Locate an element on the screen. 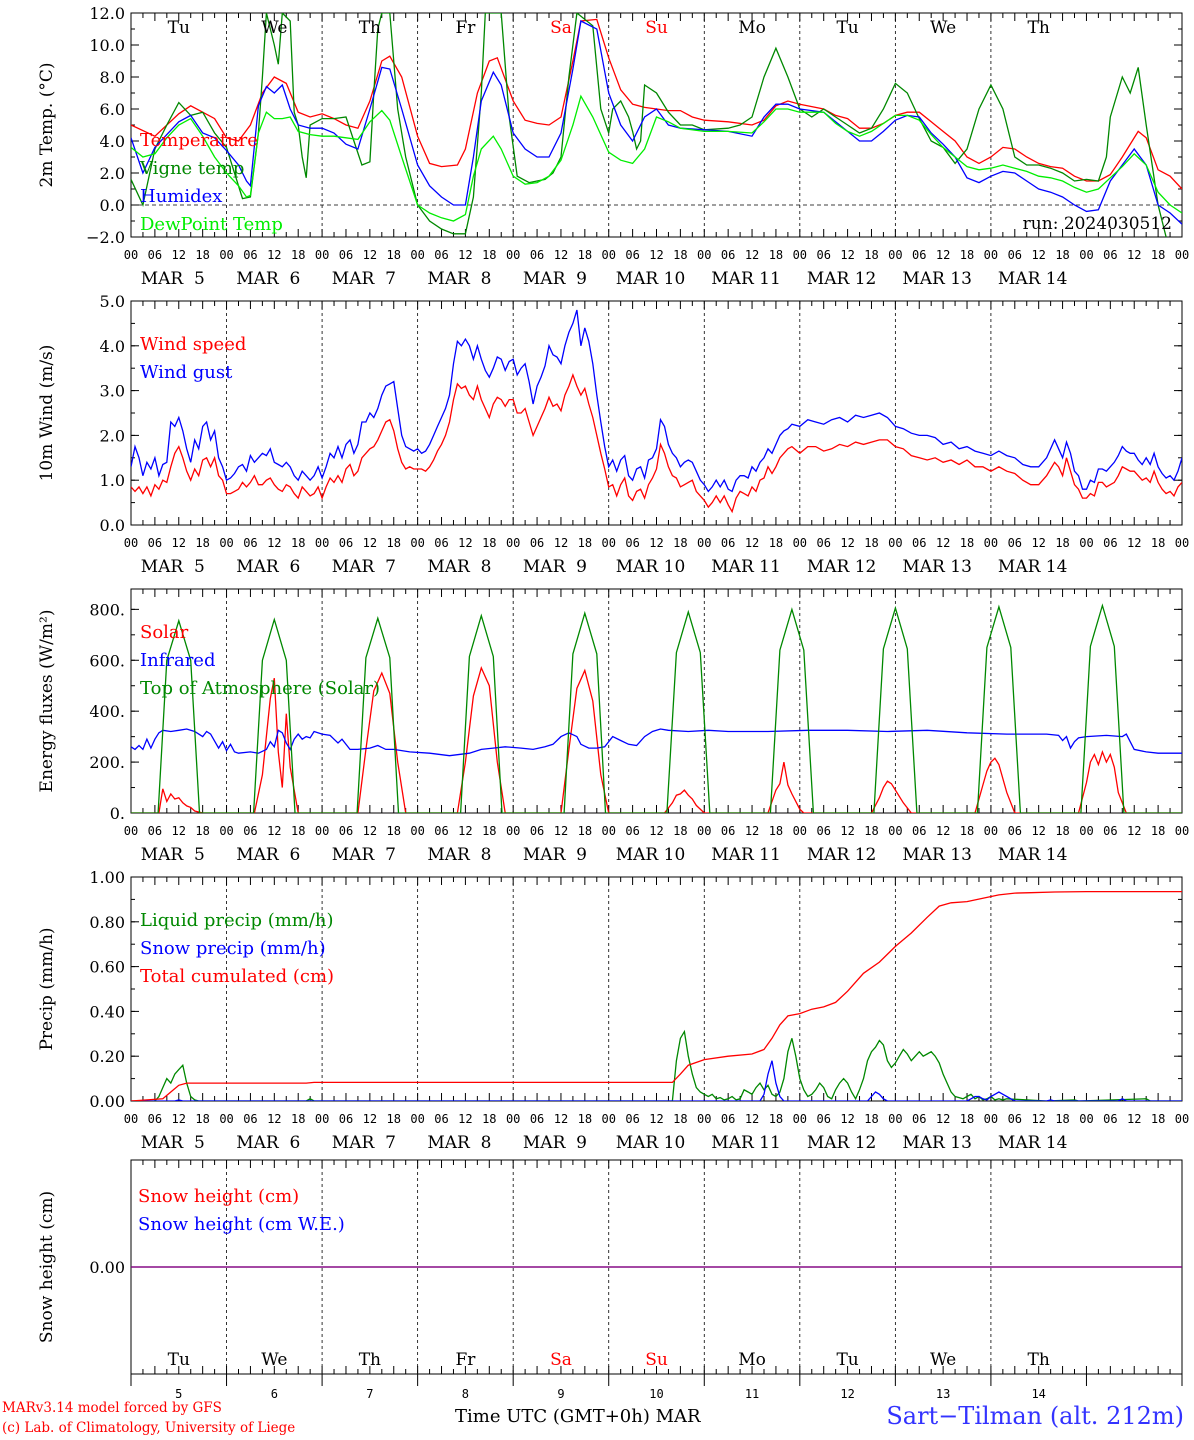 This screenshot has height=1440, width=1194. y-tick-label: 0.0 is located at coordinates (112, 525).